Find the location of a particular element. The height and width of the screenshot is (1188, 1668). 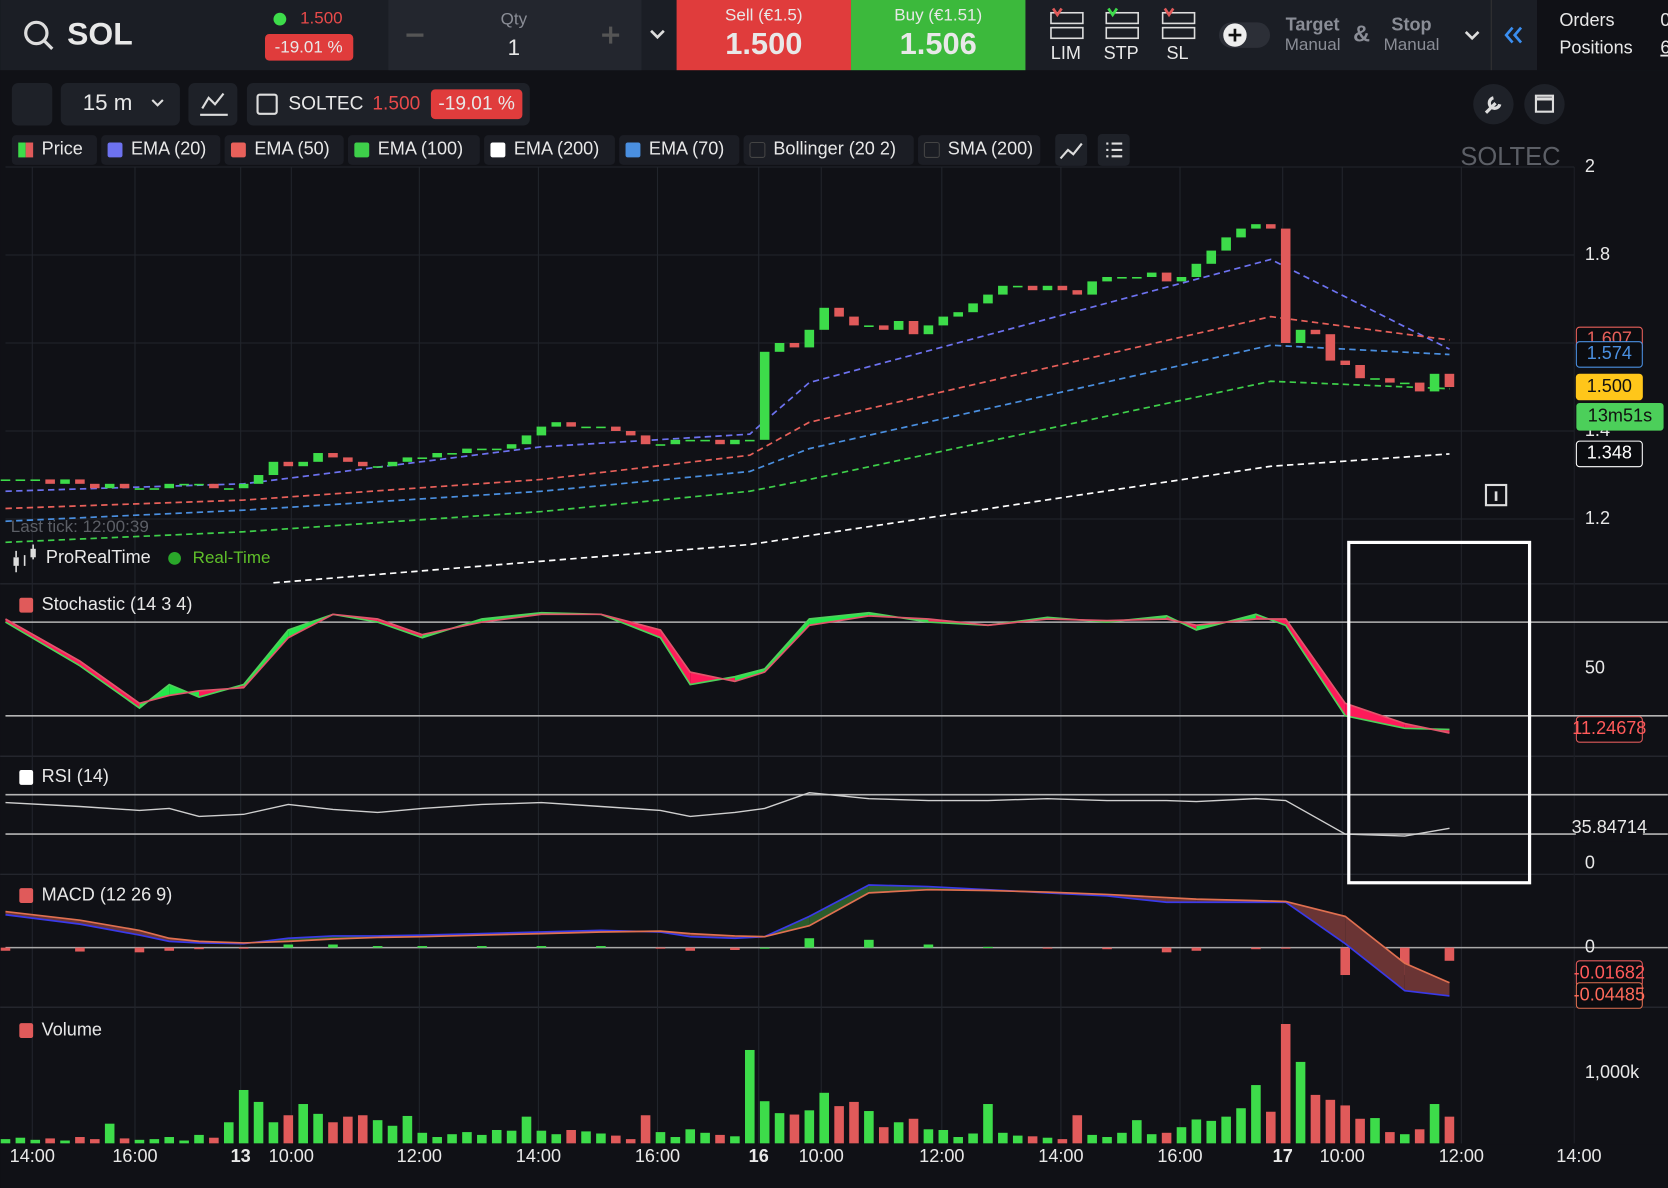

x-tick-label: 17 is located at coordinates (1283, 1156).